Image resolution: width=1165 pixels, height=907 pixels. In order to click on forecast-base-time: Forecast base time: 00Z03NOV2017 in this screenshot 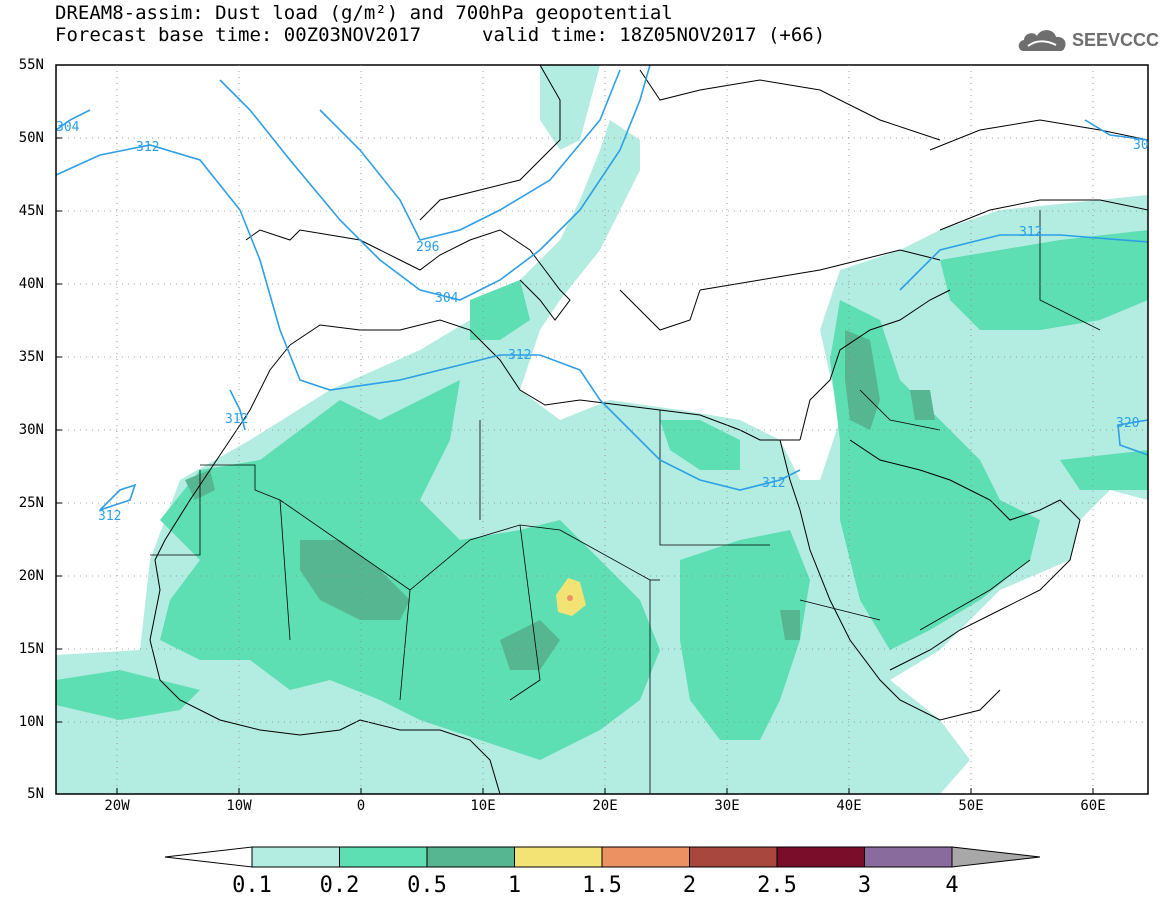, I will do `click(238, 35)`.